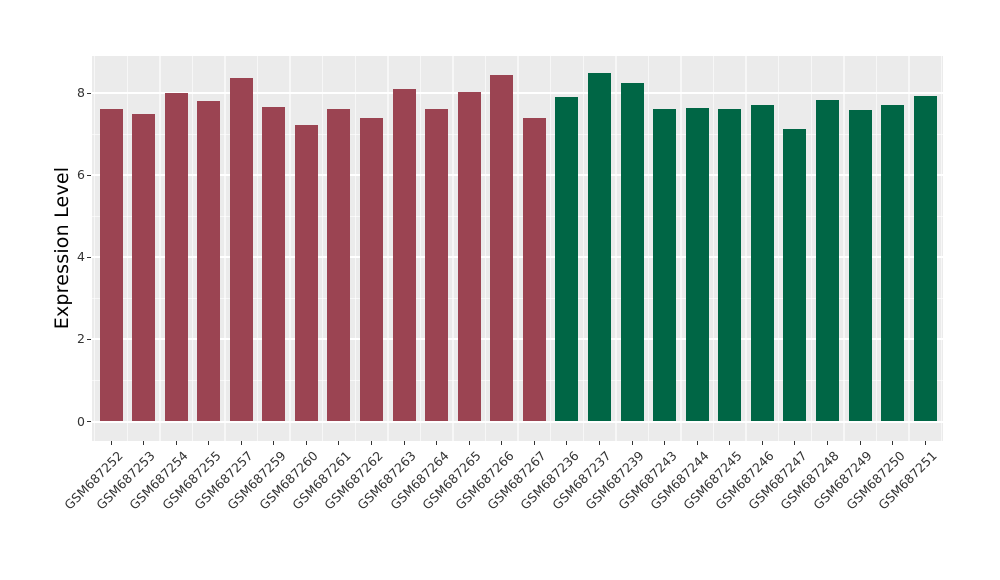 The width and height of the screenshot is (1000, 580). What do you see at coordinates (81, 175) in the screenshot?
I see `y-tick-label: 6` at bounding box center [81, 175].